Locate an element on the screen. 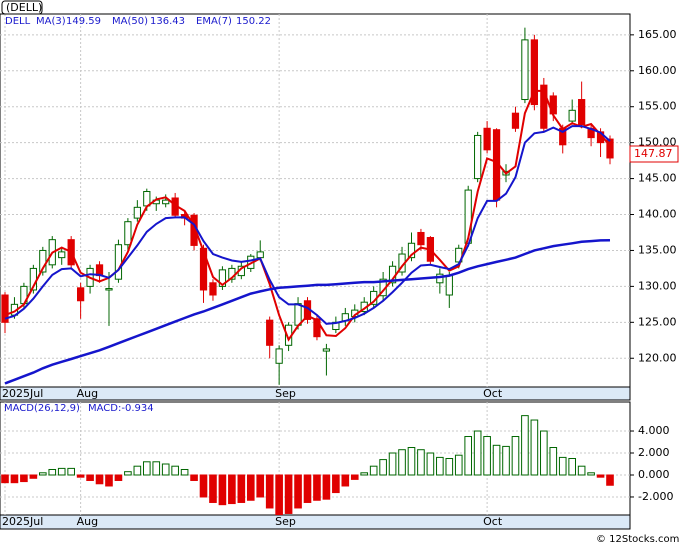  legend-value: 136.43 is located at coordinates (167, 21).